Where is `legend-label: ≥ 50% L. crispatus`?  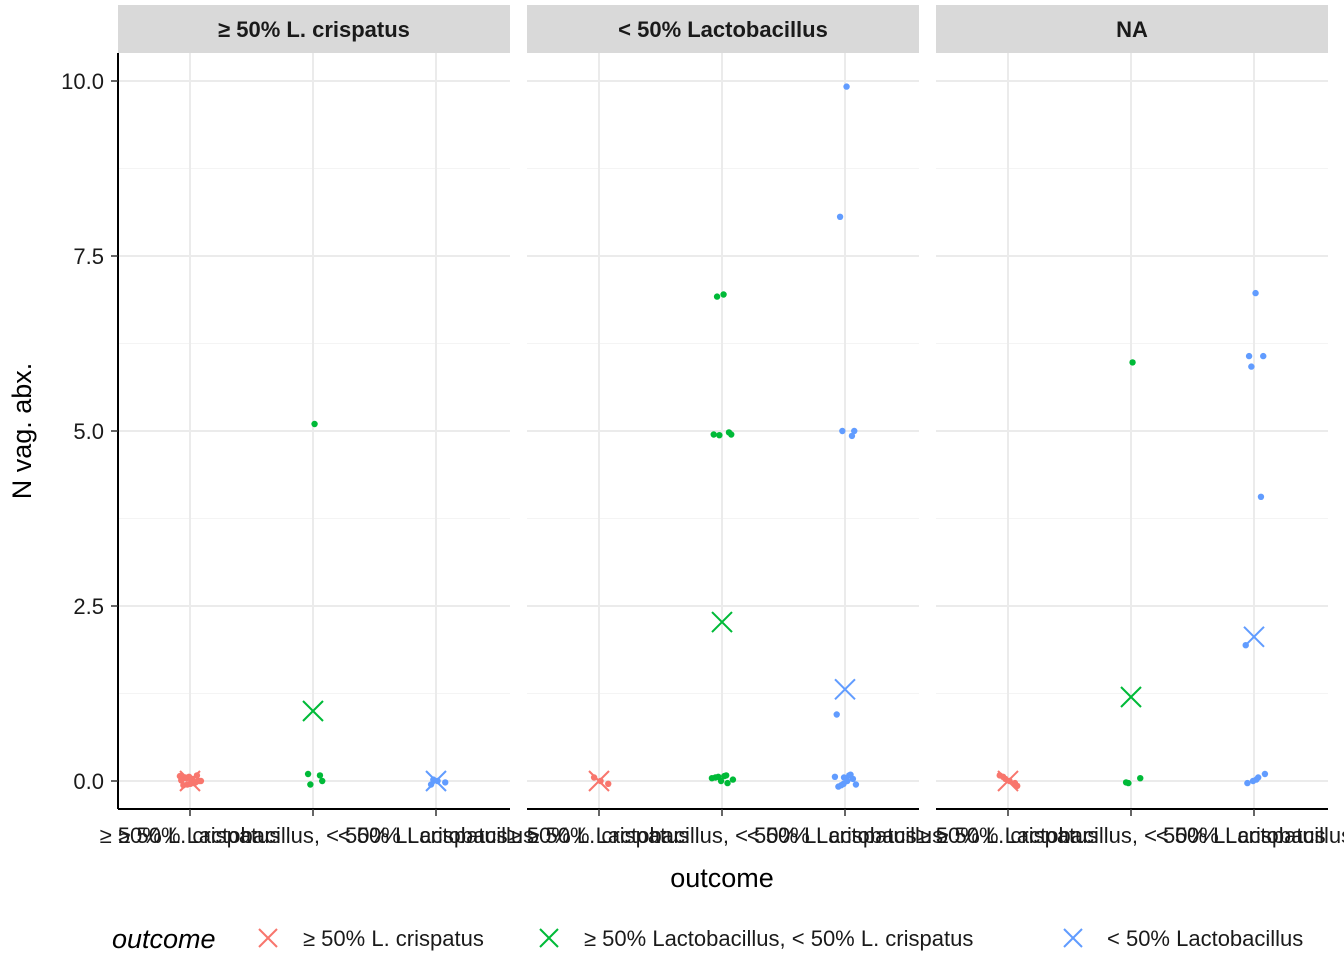 legend-label: ≥ 50% L. crispatus is located at coordinates (393, 938).